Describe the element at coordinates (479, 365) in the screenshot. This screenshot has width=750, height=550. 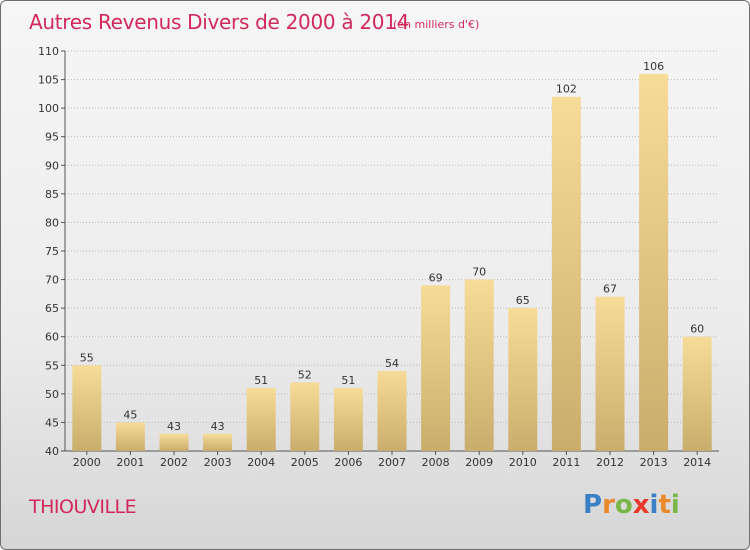
I see `bar-2009` at that location.